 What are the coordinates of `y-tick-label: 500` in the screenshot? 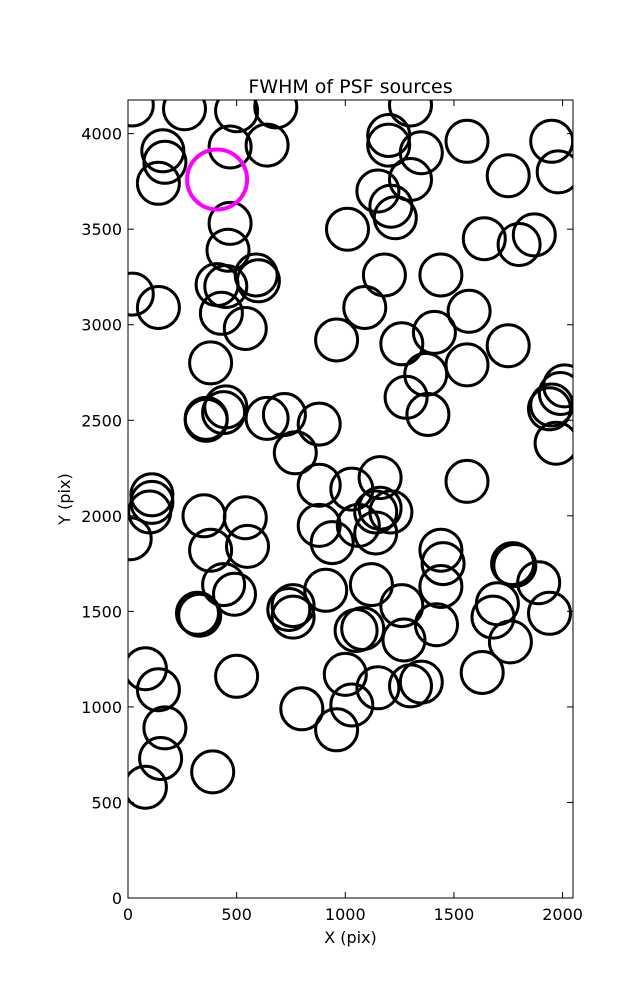 It's located at (106, 802).